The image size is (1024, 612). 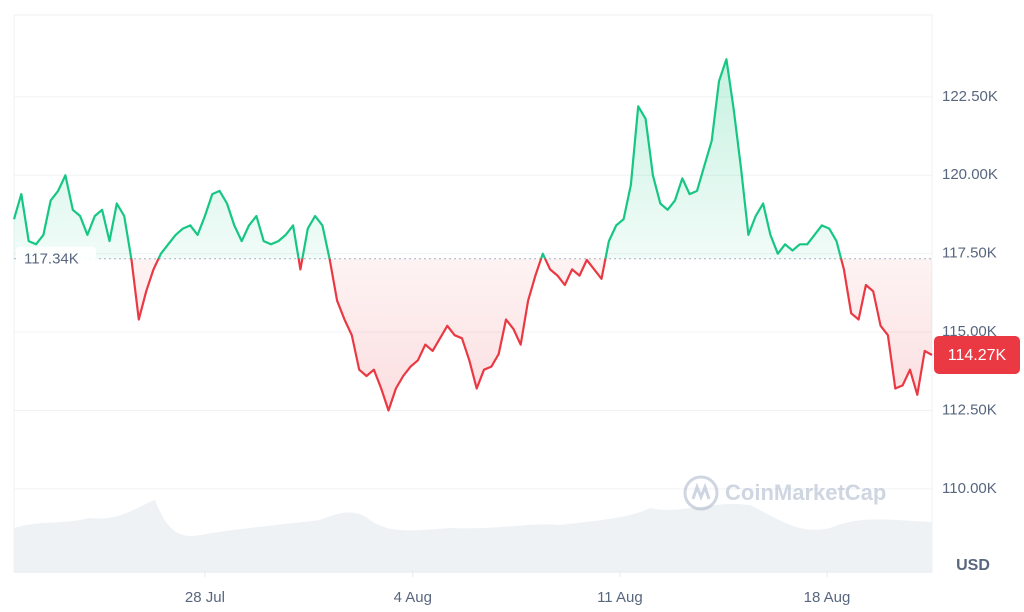 I want to click on y-tick-label: 120.00K, so click(x=970, y=174).